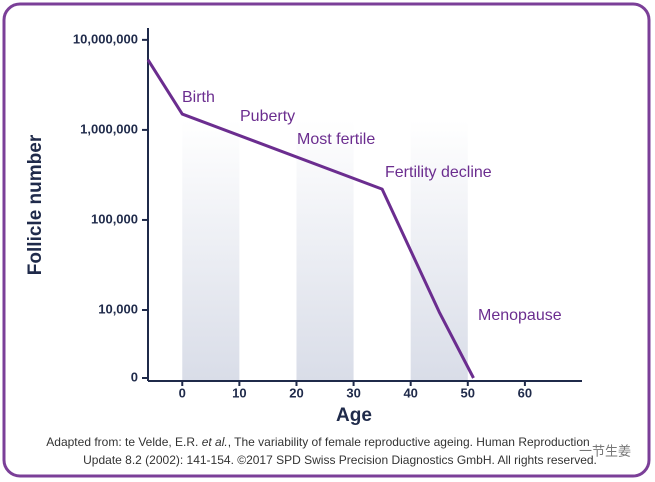 The width and height of the screenshot is (655, 482). What do you see at coordinates (468, 392) in the screenshot?
I see `x-tick-label: 50` at bounding box center [468, 392].